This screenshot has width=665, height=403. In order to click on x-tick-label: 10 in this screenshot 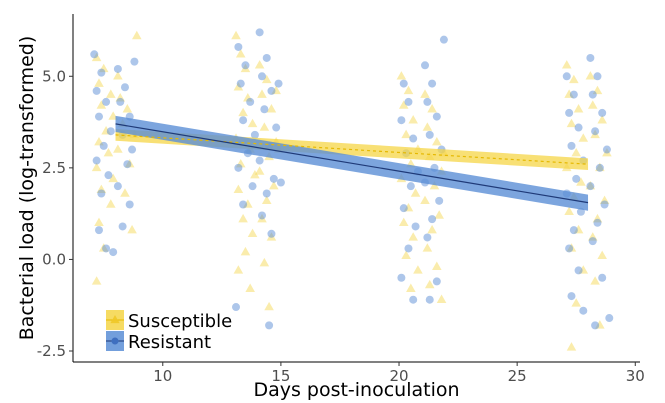, I will do `click(162, 376)`.